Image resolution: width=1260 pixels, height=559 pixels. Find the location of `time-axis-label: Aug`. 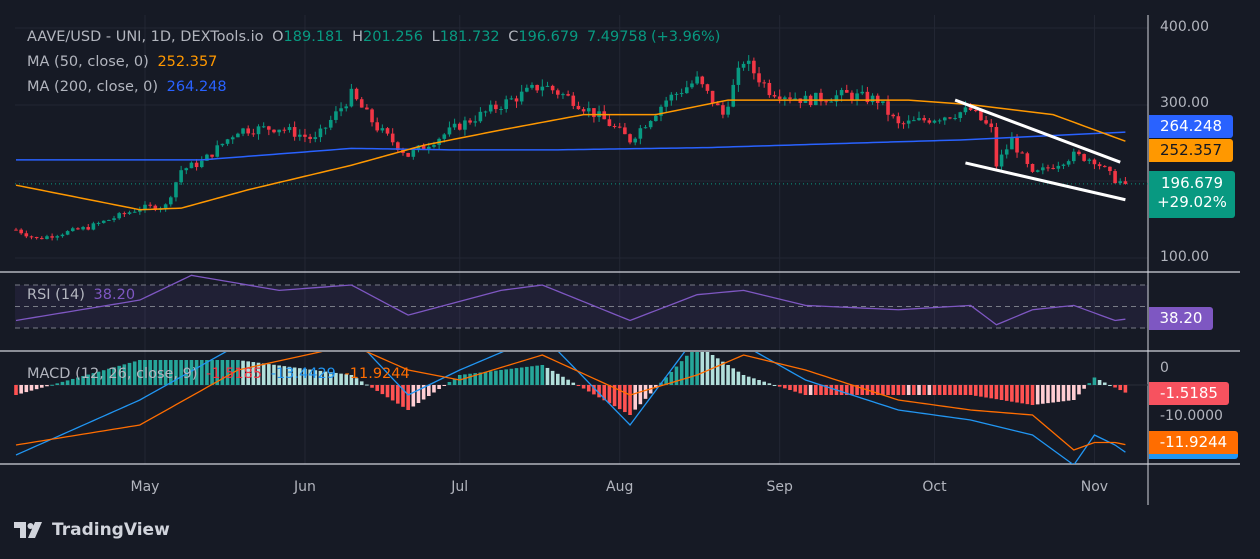

time-axis-label: Aug is located at coordinates (620, 487).